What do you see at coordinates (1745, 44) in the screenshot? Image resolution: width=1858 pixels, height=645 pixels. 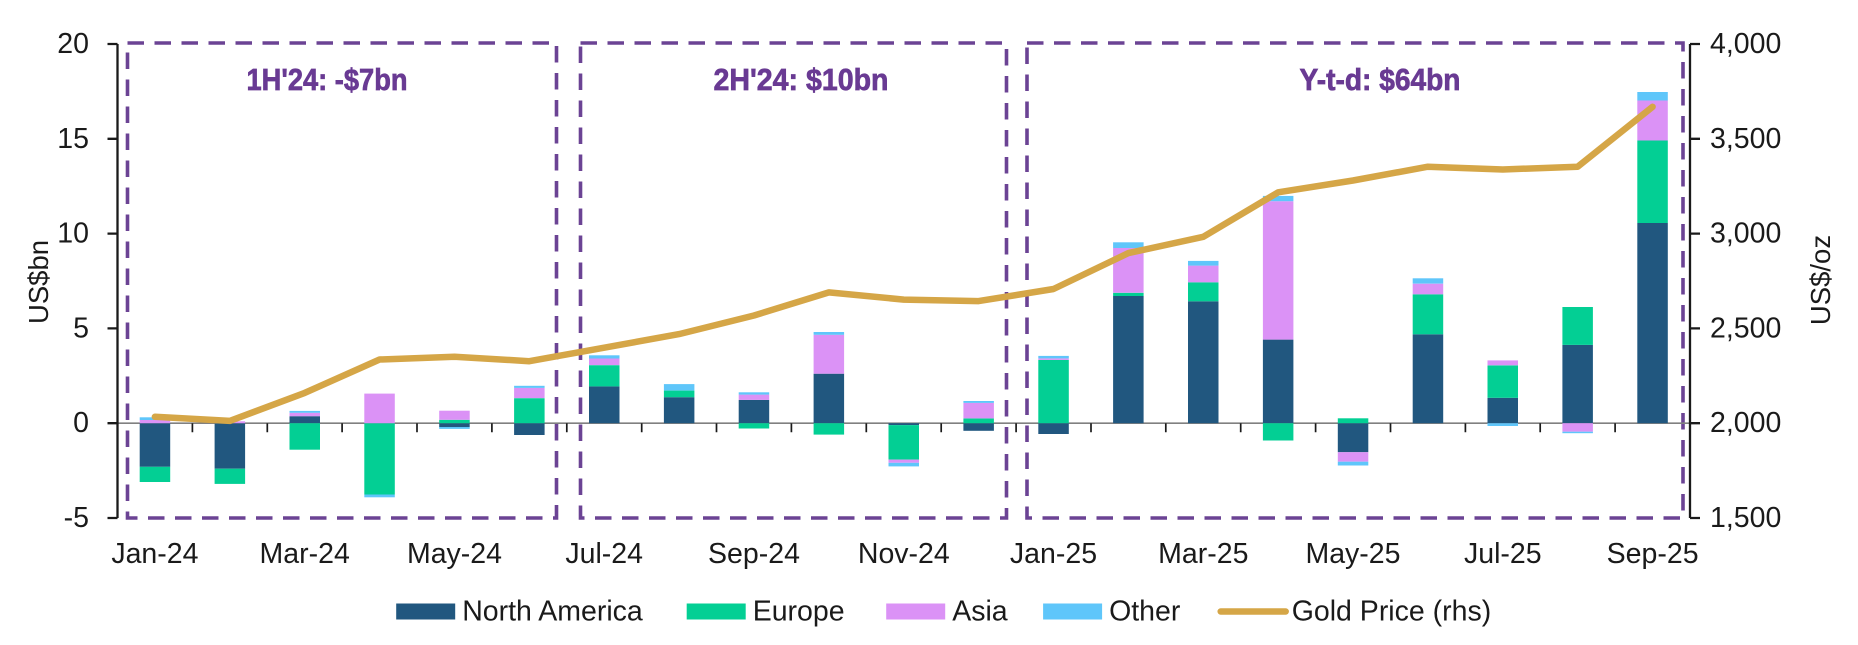 I see `svg-text: 4,000` at bounding box center [1745, 44].